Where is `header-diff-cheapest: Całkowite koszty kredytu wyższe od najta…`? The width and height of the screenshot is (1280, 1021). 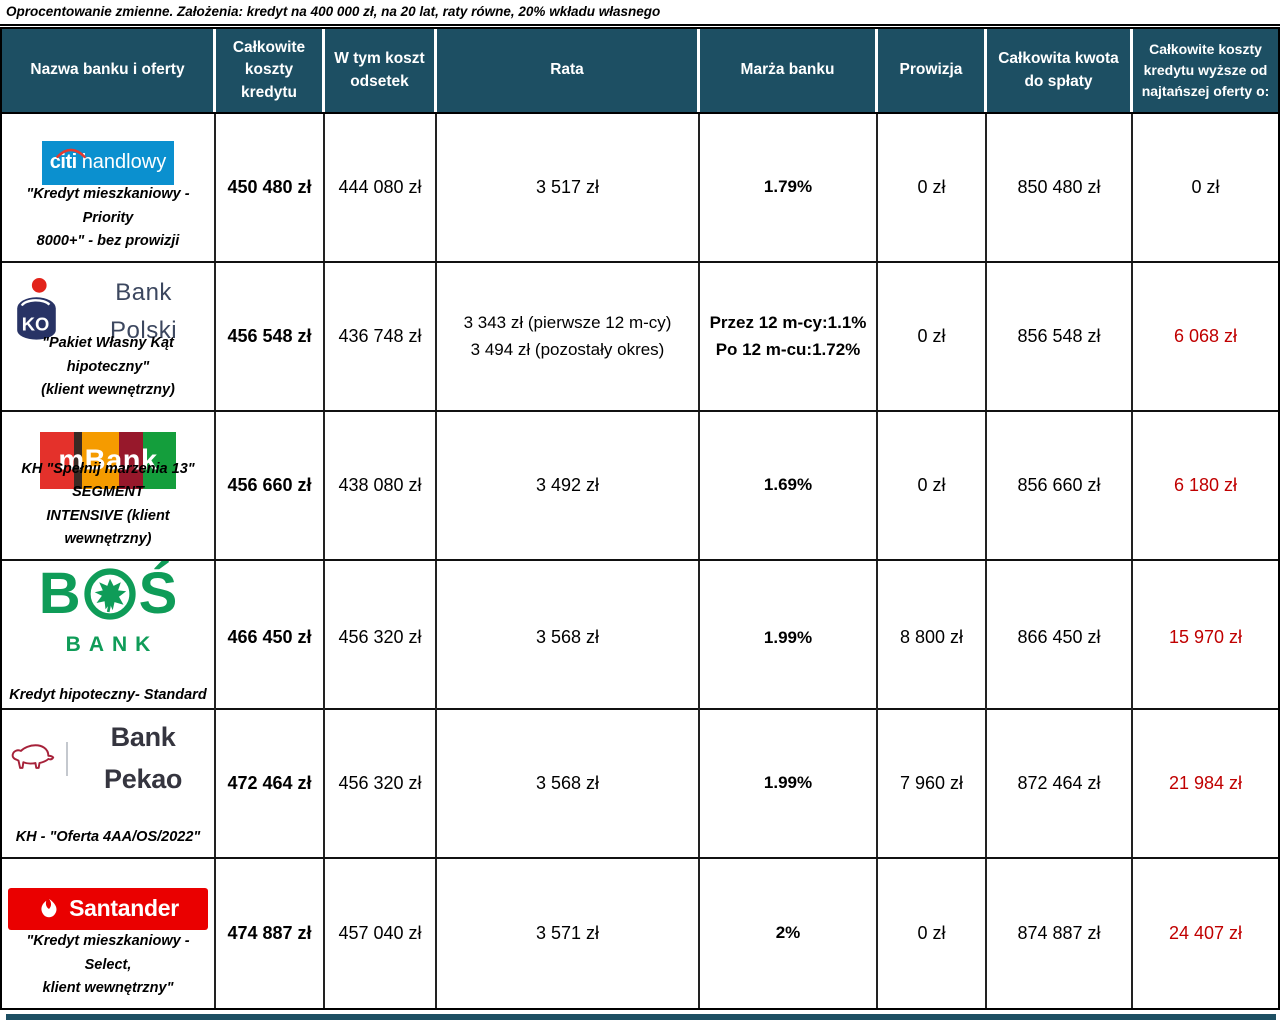 header-diff-cheapest: Całkowite koszty kredytu wyższe od najta… is located at coordinates (1205, 70).